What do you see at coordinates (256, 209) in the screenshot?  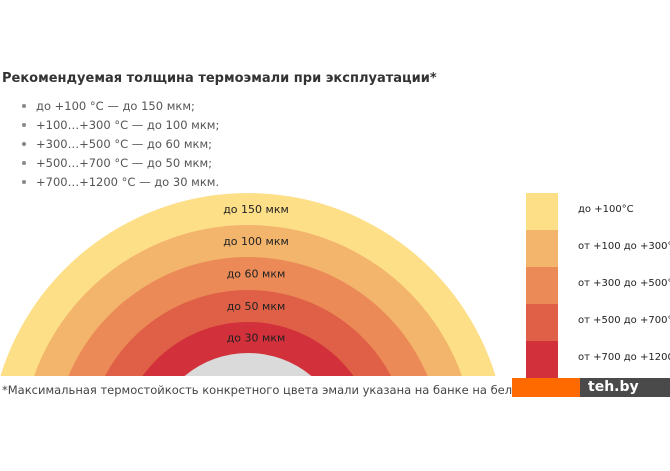 I see `arc-label: до 150 мкм` at bounding box center [256, 209].